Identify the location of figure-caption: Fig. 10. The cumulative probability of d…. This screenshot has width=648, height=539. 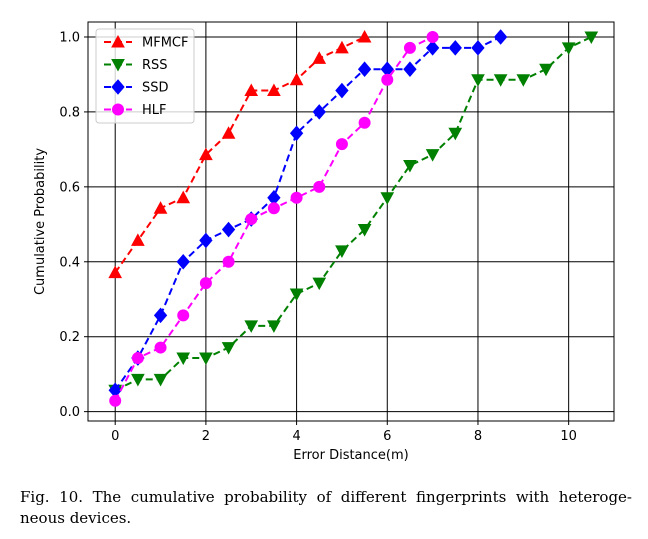
(326, 508).